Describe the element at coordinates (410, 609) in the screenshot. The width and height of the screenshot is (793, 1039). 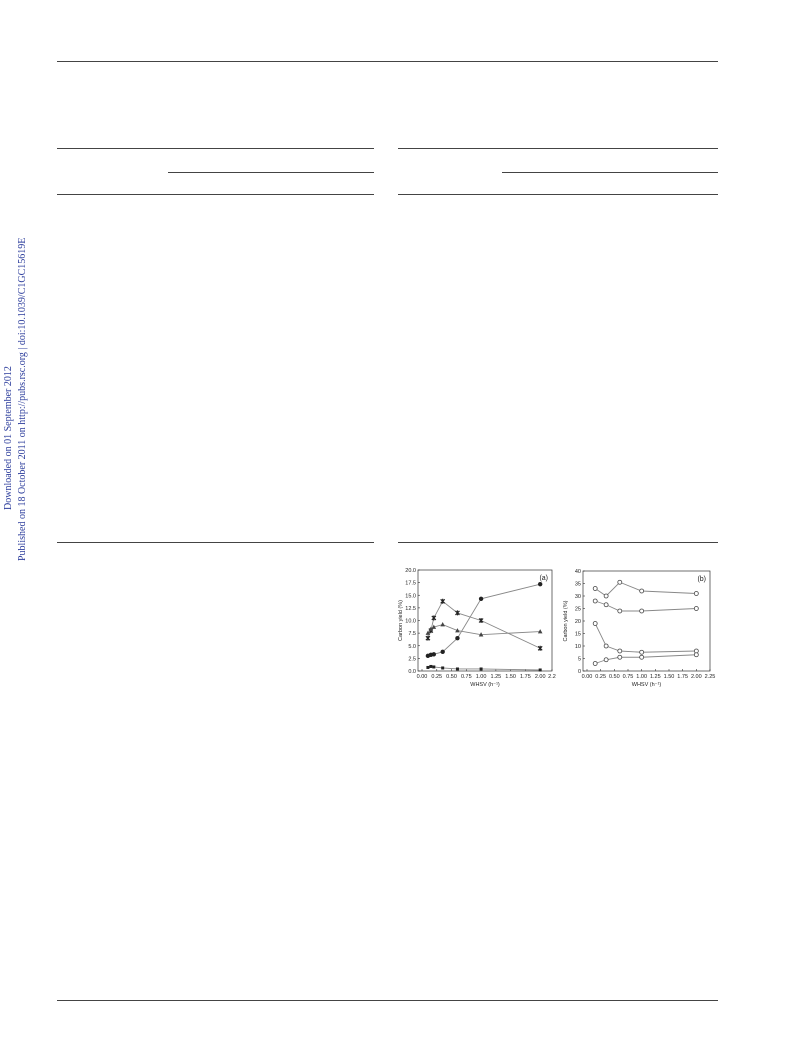
I see `y-tick-label: 12.5` at that location.